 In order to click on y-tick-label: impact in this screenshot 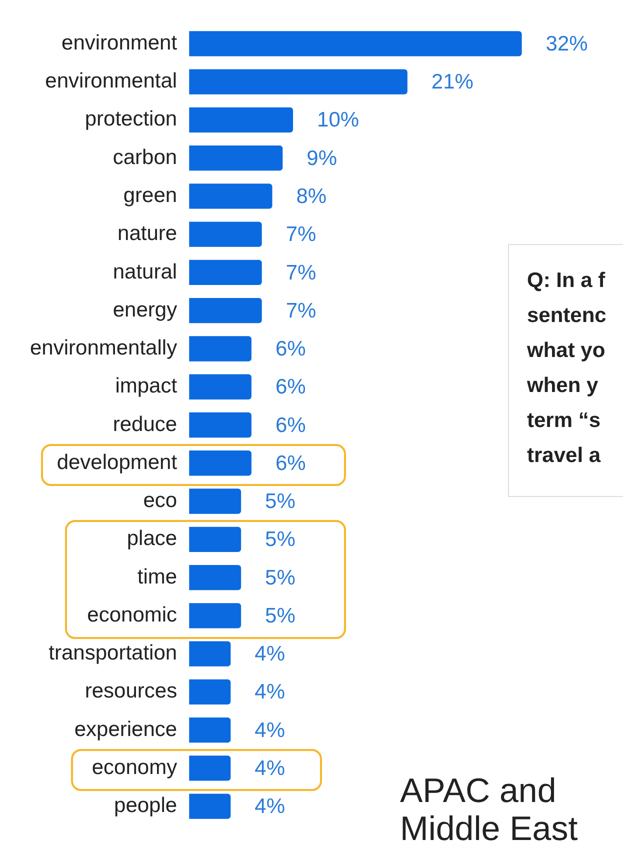, I will do `click(146, 386)`.